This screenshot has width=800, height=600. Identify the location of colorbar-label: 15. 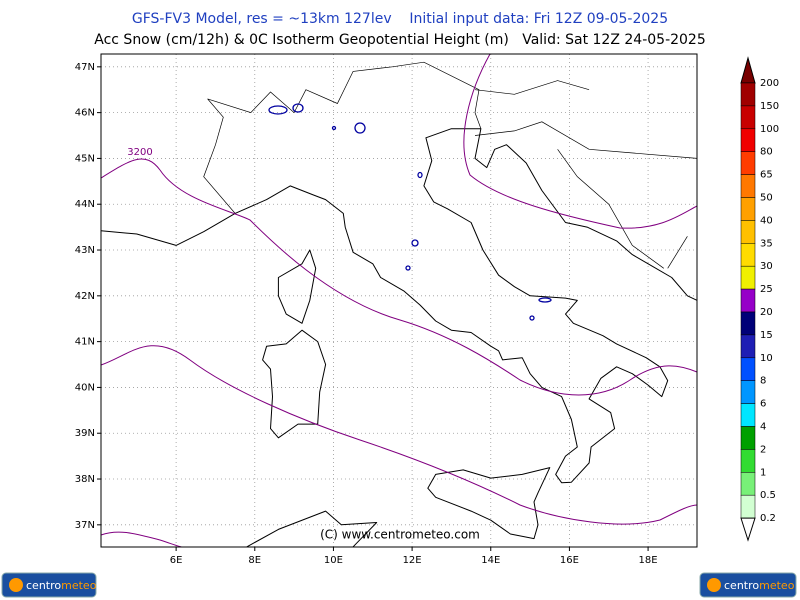
(766, 335).